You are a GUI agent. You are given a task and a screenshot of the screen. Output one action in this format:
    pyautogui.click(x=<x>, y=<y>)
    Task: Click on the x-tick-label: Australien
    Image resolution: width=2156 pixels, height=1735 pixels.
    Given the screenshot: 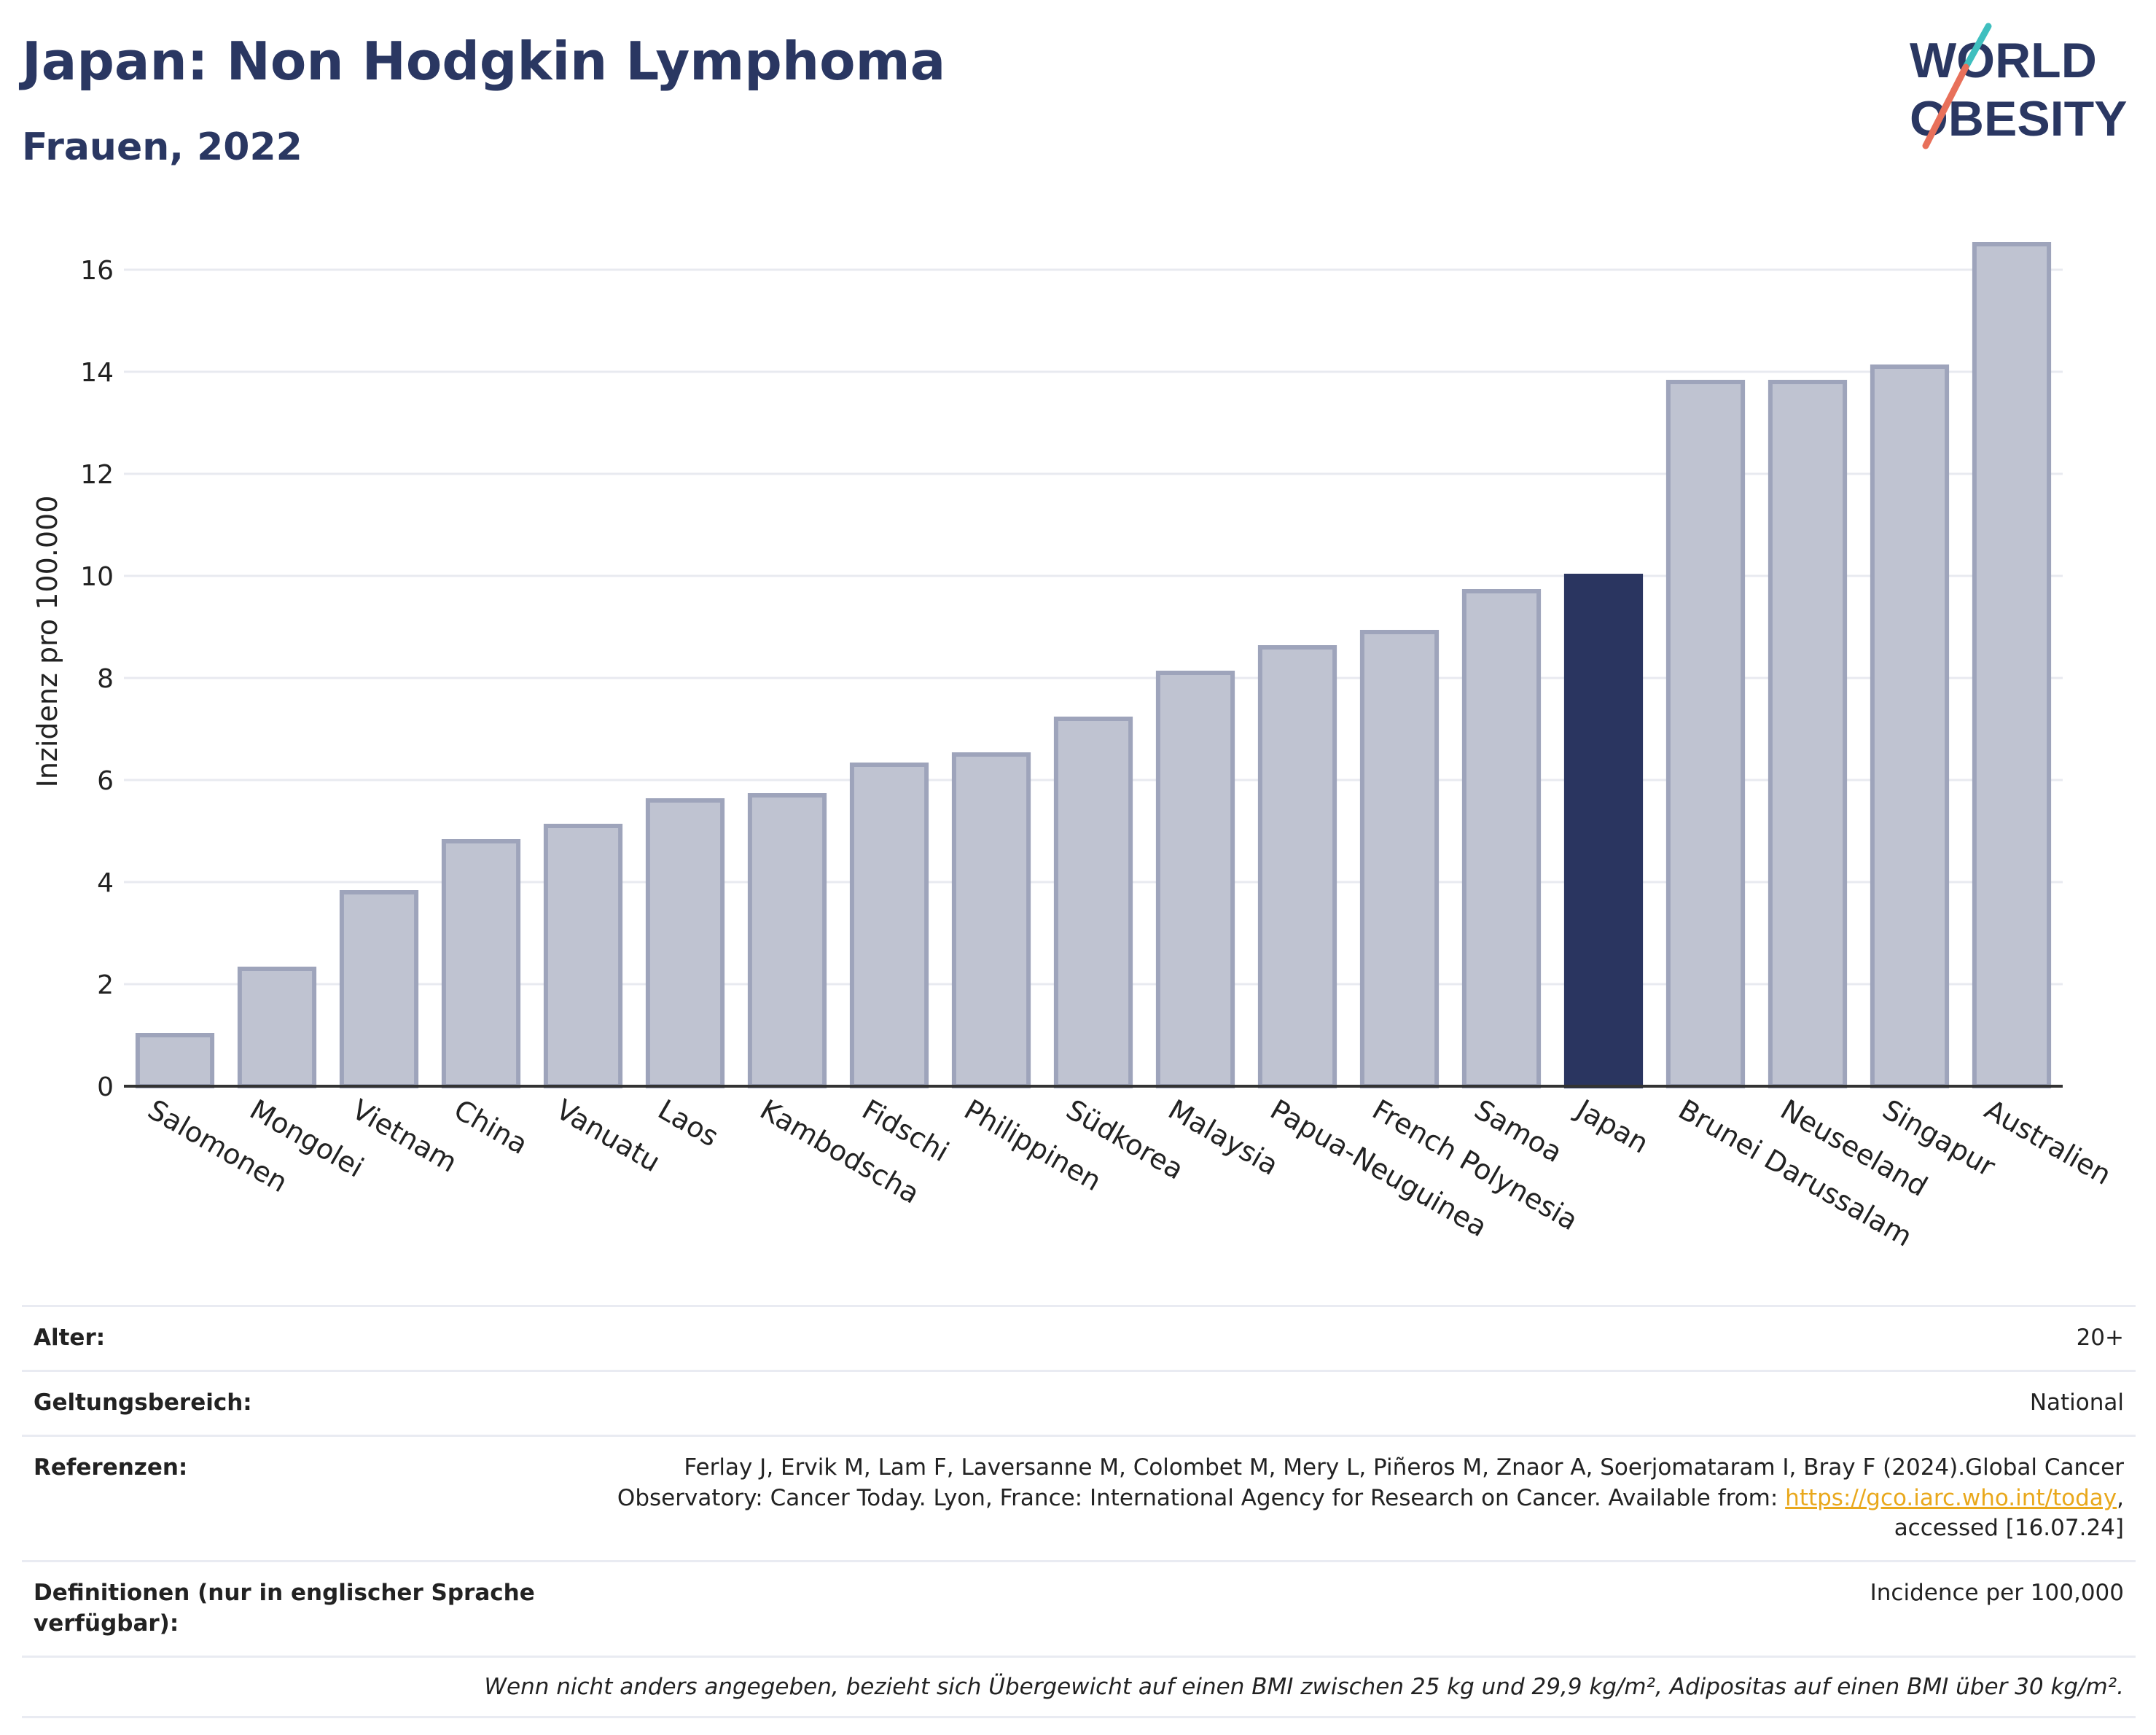 What is the action you would take?
    pyautogui.click(x=2049, y=1142)
    